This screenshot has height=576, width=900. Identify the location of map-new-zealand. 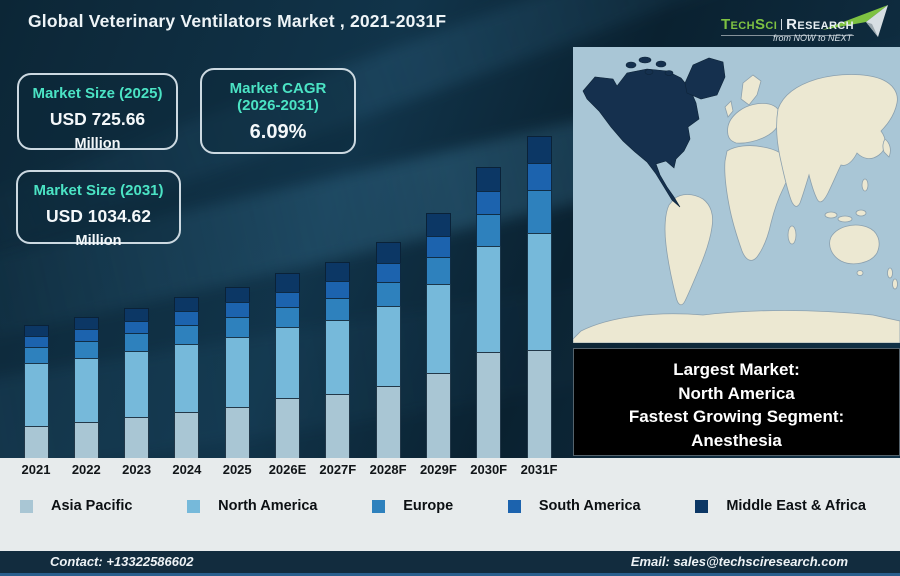
(895, 284).